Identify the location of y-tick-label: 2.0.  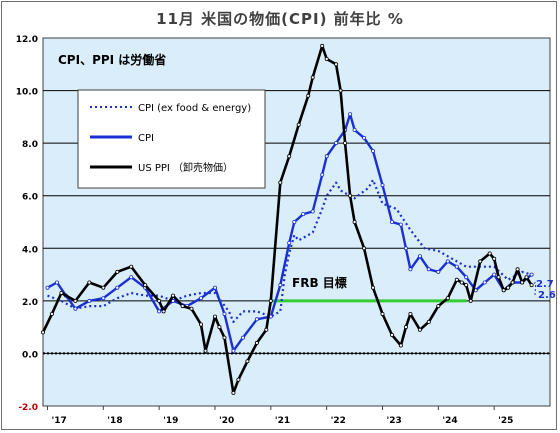
(30, 303).